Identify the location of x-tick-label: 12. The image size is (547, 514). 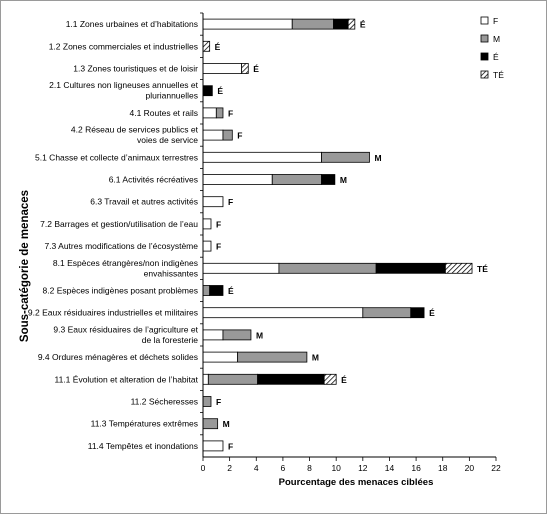
(363, 468).